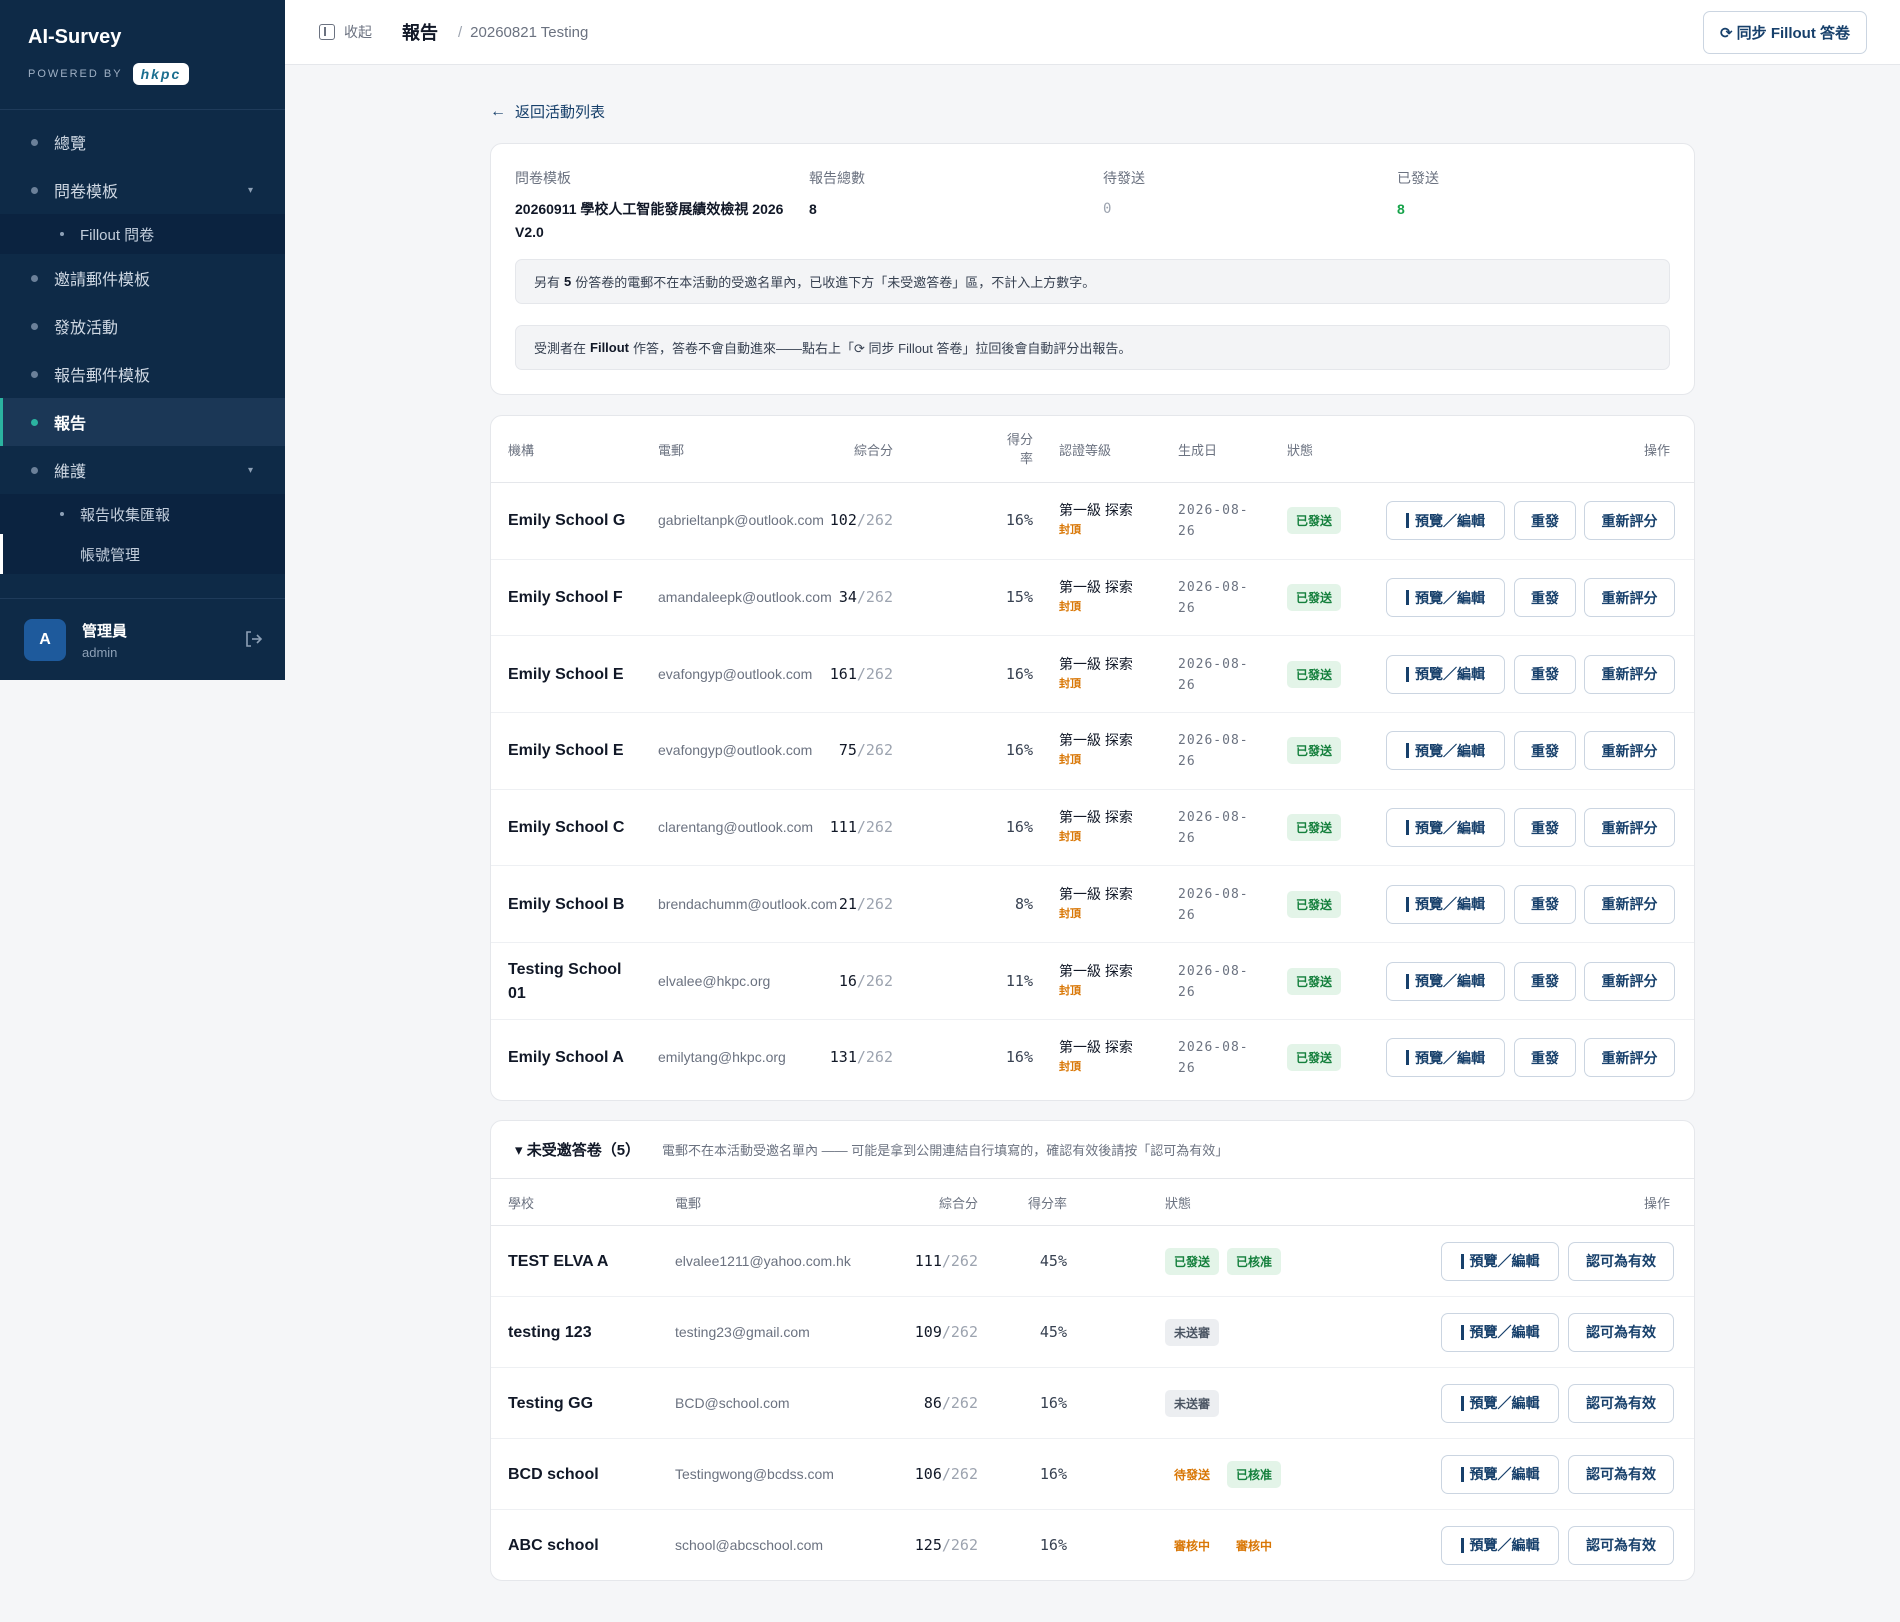 This screenshot has height=1622, width=1900. Describe the element at coordinates (1784, 32) in the screenshot. I see `sync-fillout-button: ⟳ 同步 Fillout 答卷` at that location.